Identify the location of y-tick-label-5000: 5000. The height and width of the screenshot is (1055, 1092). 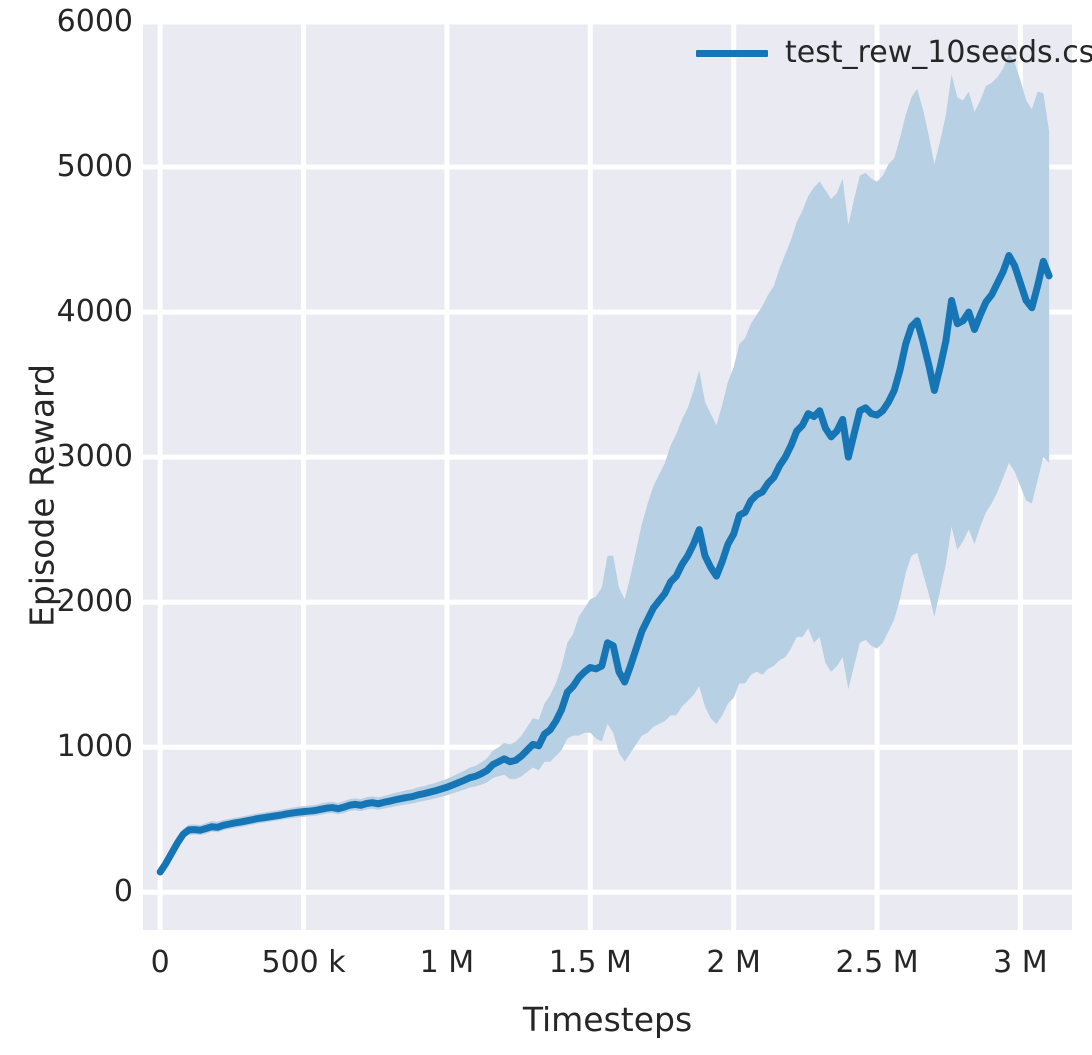
(94, 167).